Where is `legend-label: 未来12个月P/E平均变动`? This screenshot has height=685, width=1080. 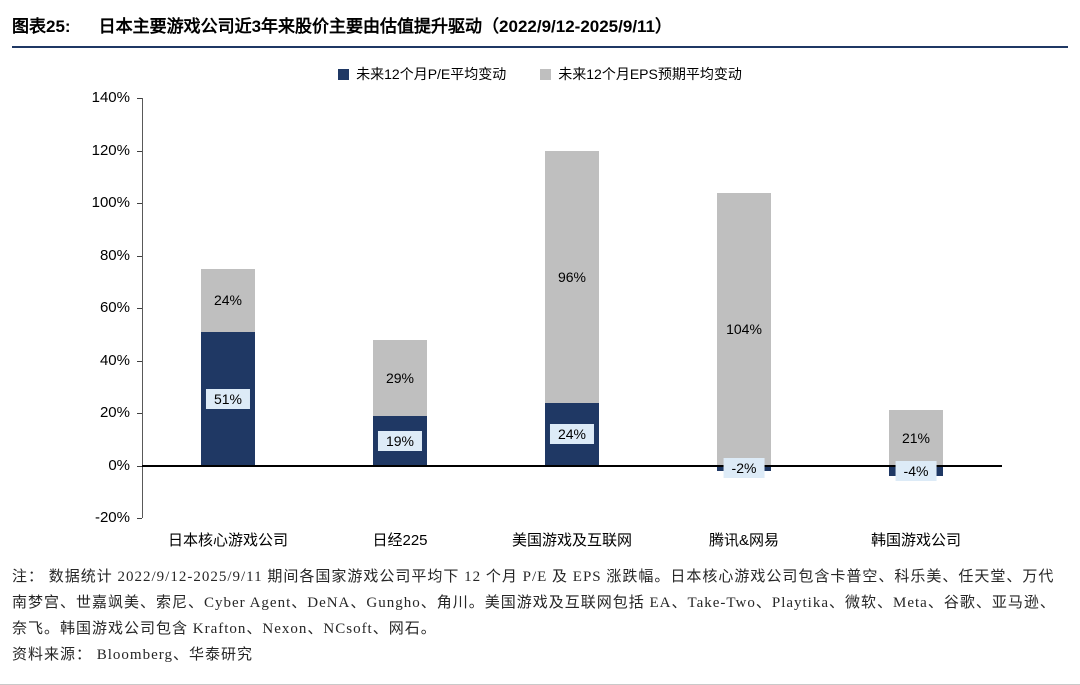
legend-label: 未来12个月P/E平均变动 is located at coordinates (431, 74).